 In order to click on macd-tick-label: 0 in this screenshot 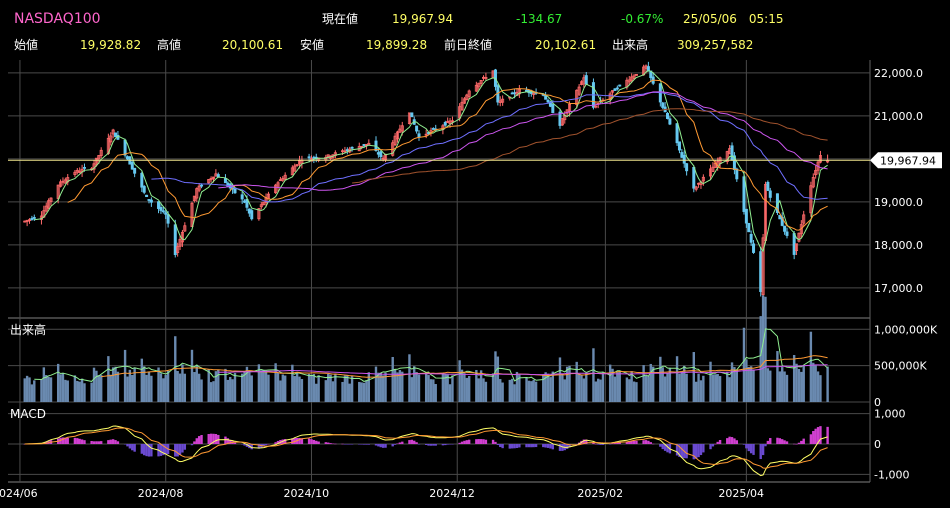, I will do `click(877, 444)`.